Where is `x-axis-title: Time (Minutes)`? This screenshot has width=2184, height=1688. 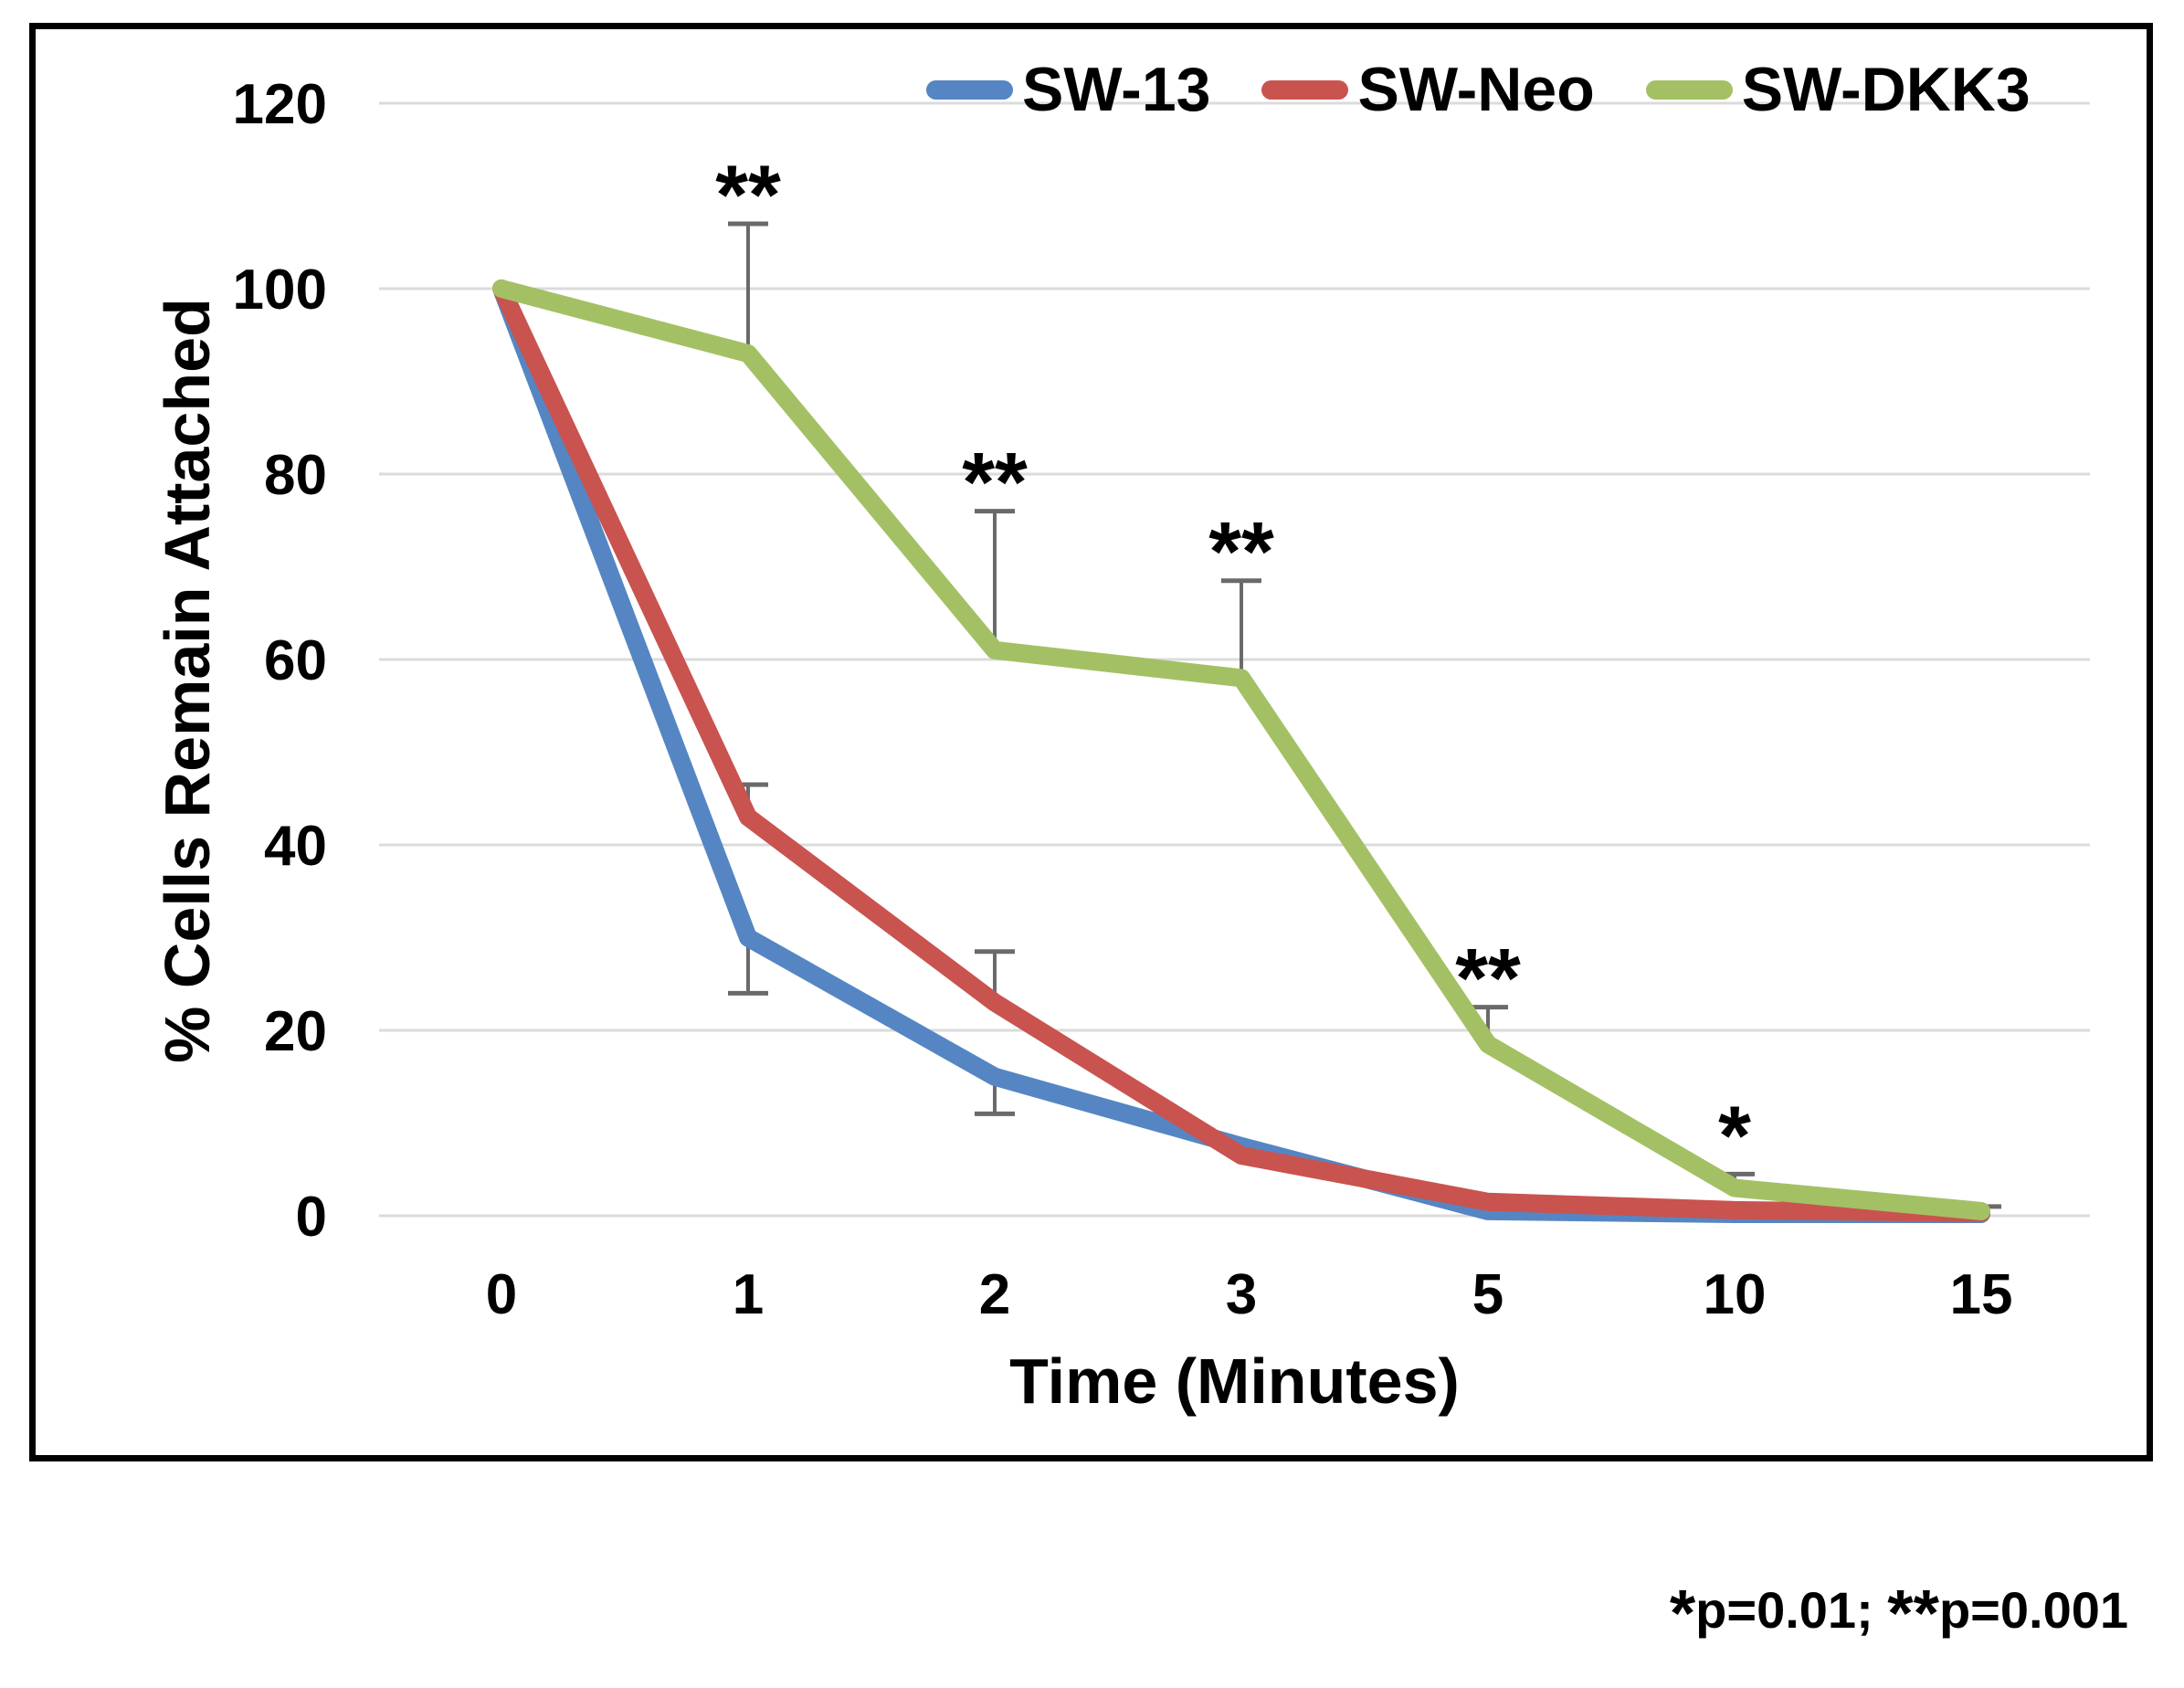 x-axis-title: Time (Minutes) is located at coordinates (1235, 1381).